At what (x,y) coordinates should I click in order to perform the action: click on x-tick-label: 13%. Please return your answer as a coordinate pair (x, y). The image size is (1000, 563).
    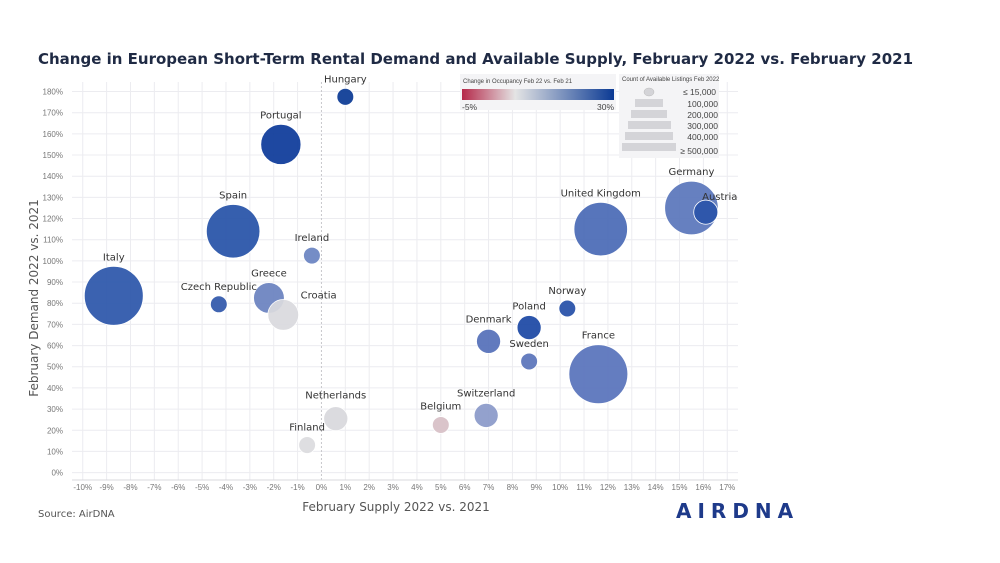
    Looking at the image, I should click on (632, 487).